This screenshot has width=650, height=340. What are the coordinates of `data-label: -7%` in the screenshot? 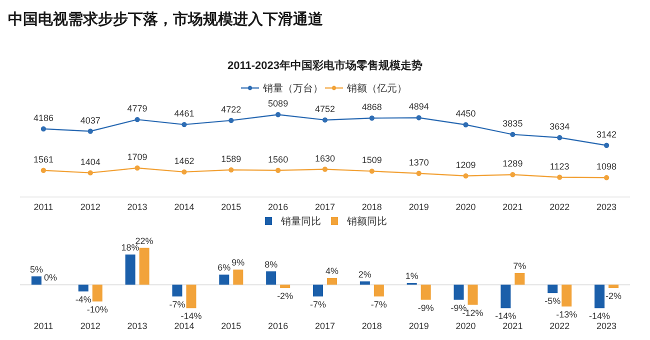 It's located at (177, 304).